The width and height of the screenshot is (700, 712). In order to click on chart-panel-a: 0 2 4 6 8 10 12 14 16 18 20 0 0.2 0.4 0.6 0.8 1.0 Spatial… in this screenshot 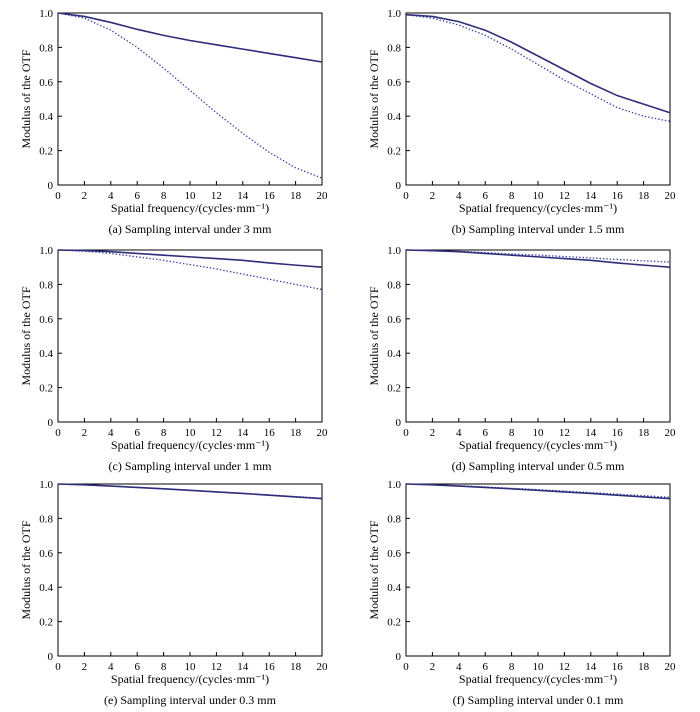, I will do `click(173, 122)`.